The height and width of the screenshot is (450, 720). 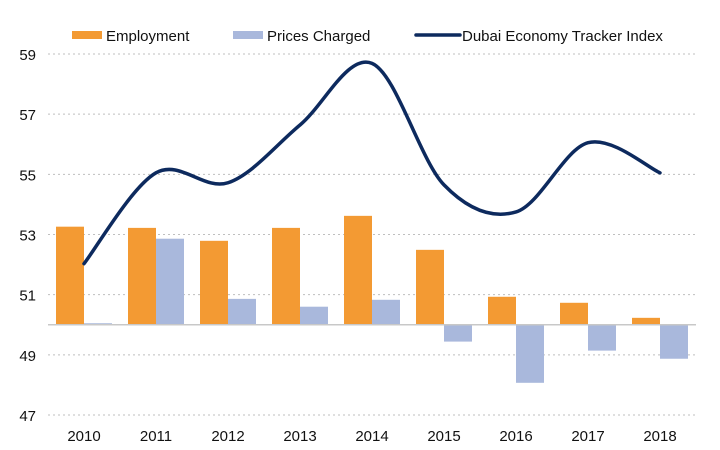 What do you see at coordinates (27, 416) in the screenshot?
I see `y-tick-label: 47` at bounding box center [27, 416].